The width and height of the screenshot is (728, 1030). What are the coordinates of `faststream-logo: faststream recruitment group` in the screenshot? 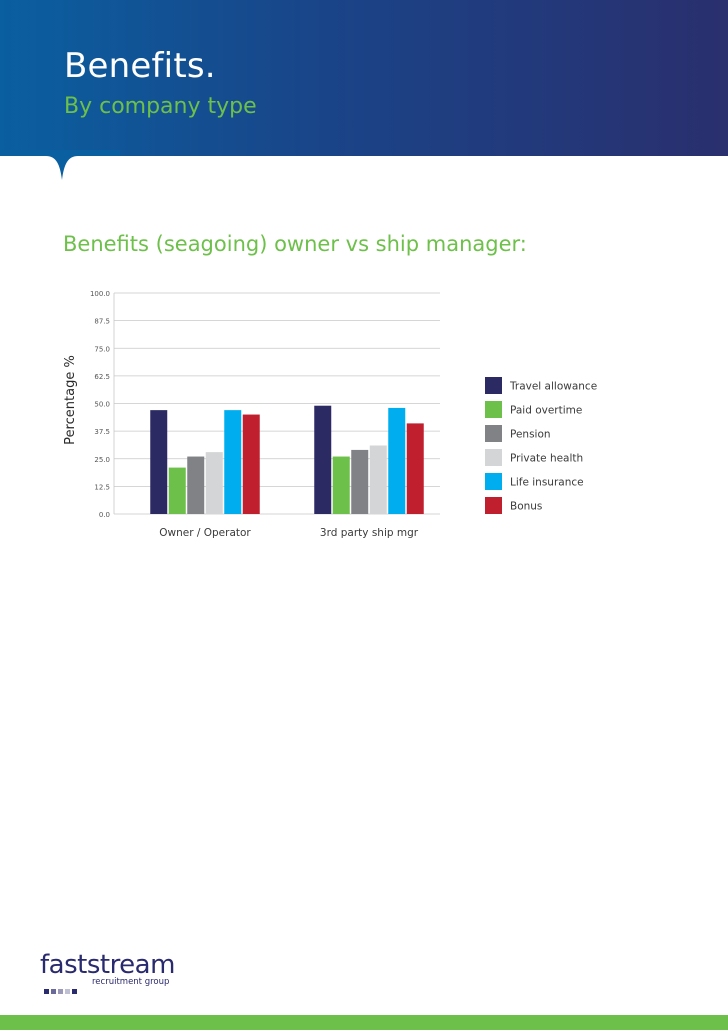 It's located at (120, 972).